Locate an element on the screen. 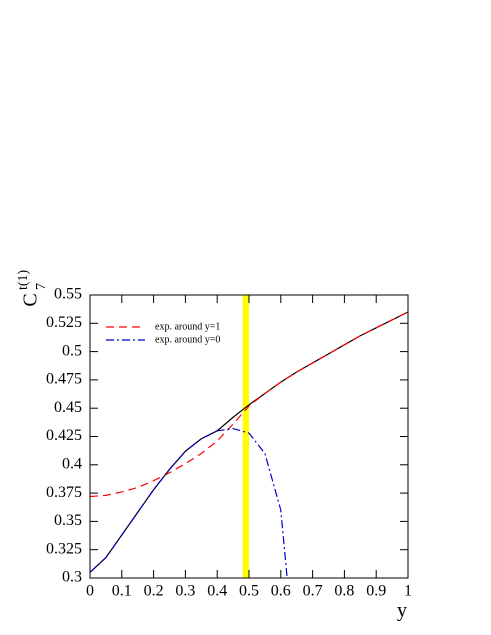 This screenshot has height=635, width=491. y-tick-label: 0.325 is located at coordinates (64, 548).